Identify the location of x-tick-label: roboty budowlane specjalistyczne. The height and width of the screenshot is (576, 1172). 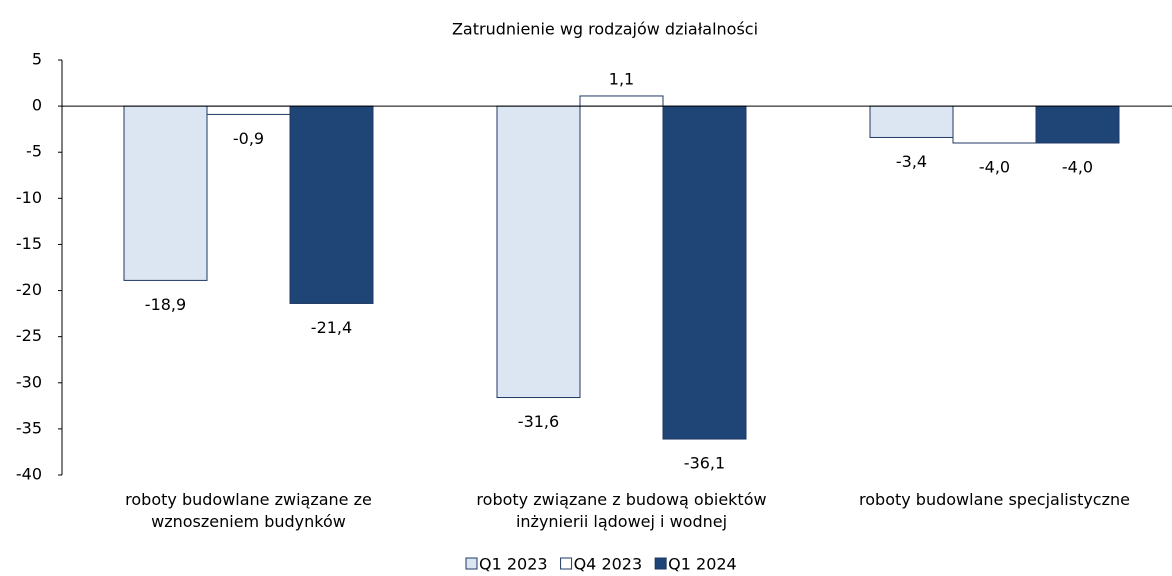
(994, 499).